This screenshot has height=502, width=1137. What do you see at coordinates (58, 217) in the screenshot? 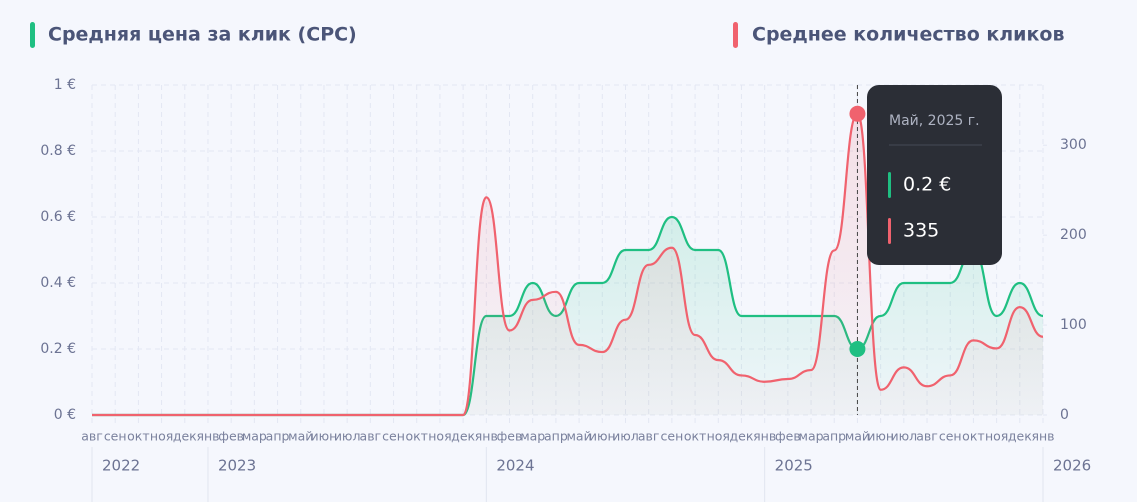
I see `y-tick-label: 0.6 €` at bounding box center [58, 217].